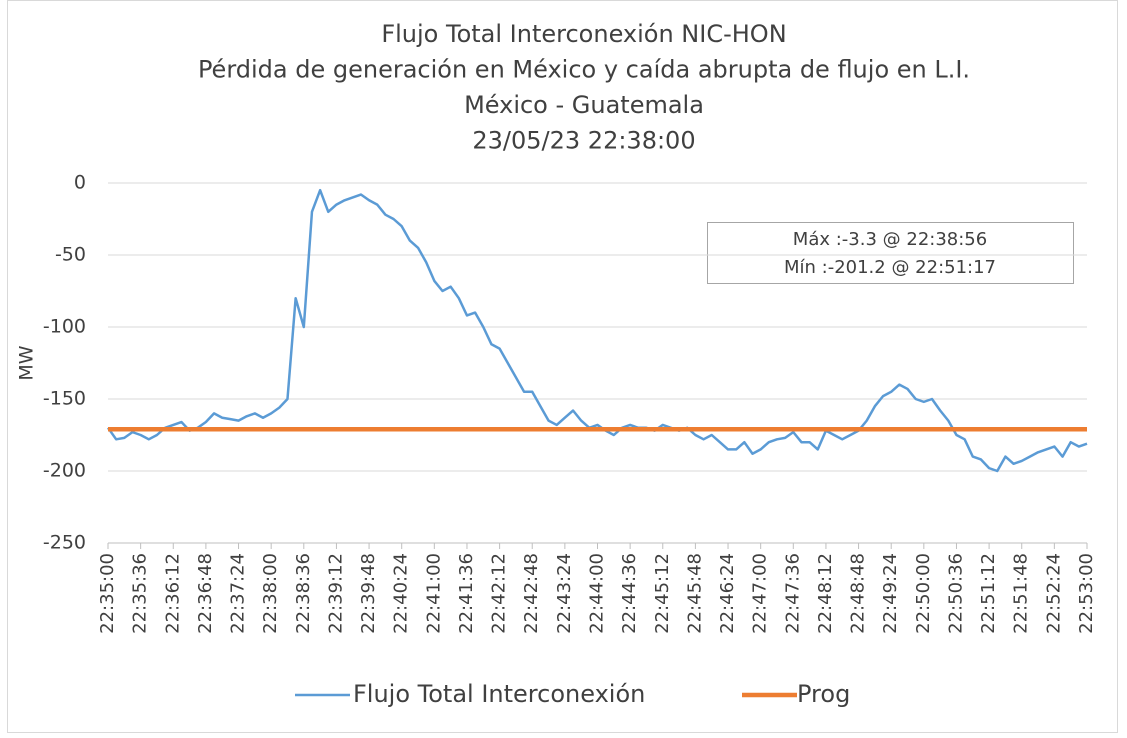 Image resolution: width=1127 pixels, height=738 pixels. Describe the element at coordinates (955, 593) in the screenshot. I see `x-tick-label: 22:50:36` at that location.